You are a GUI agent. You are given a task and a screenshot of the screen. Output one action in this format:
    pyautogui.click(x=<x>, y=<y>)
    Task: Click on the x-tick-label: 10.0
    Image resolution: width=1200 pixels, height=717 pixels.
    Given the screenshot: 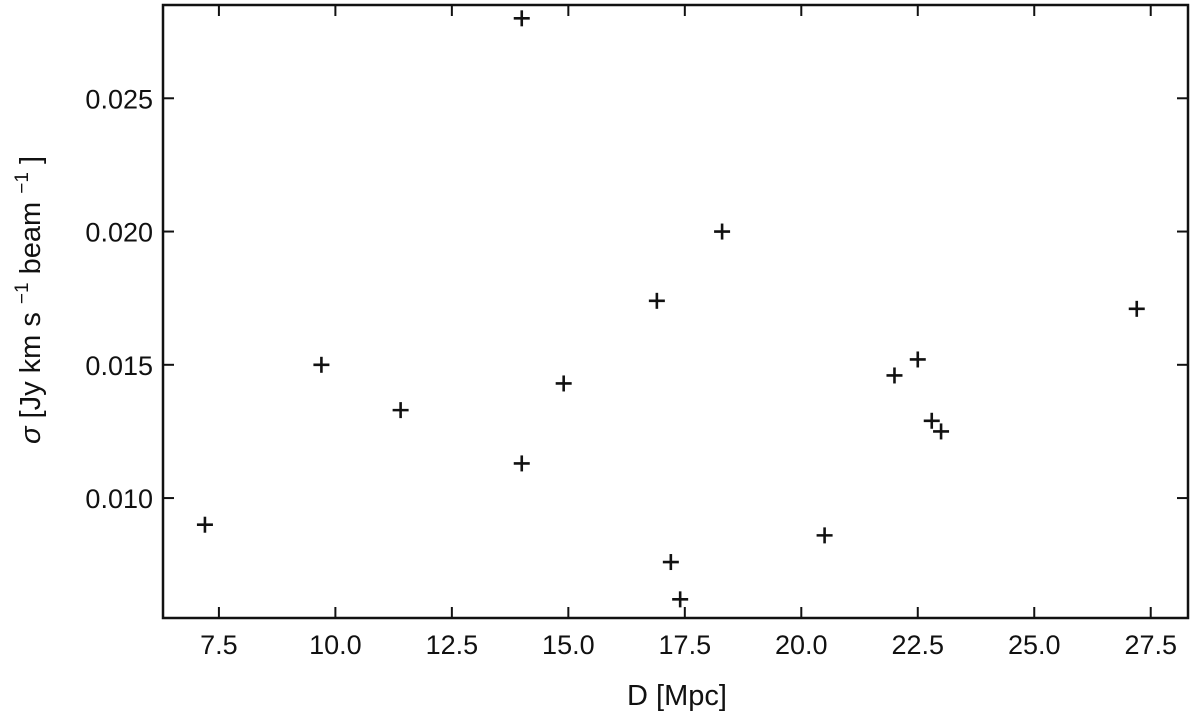 What is the action you would take?
    pyautogui.click(x=335, y=645)
    